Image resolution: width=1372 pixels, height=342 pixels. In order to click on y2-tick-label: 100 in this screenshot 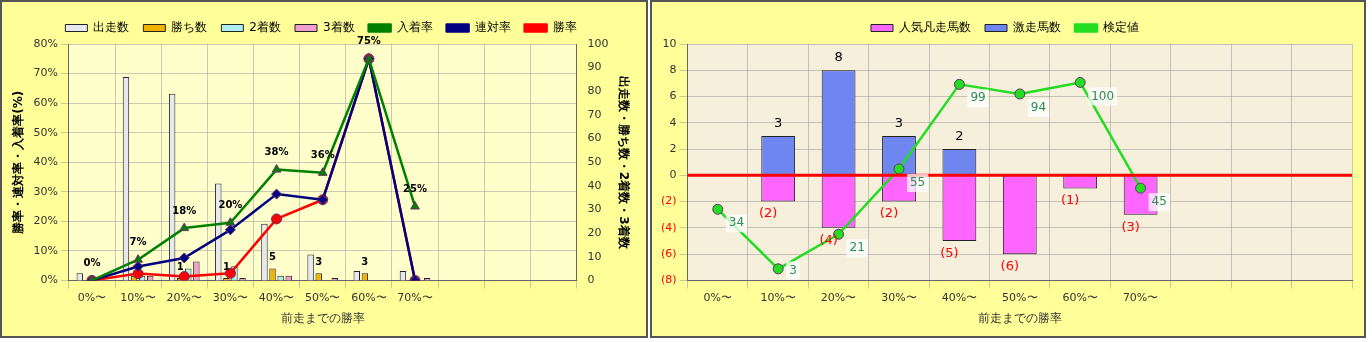, I will do `click(598, 43)`.